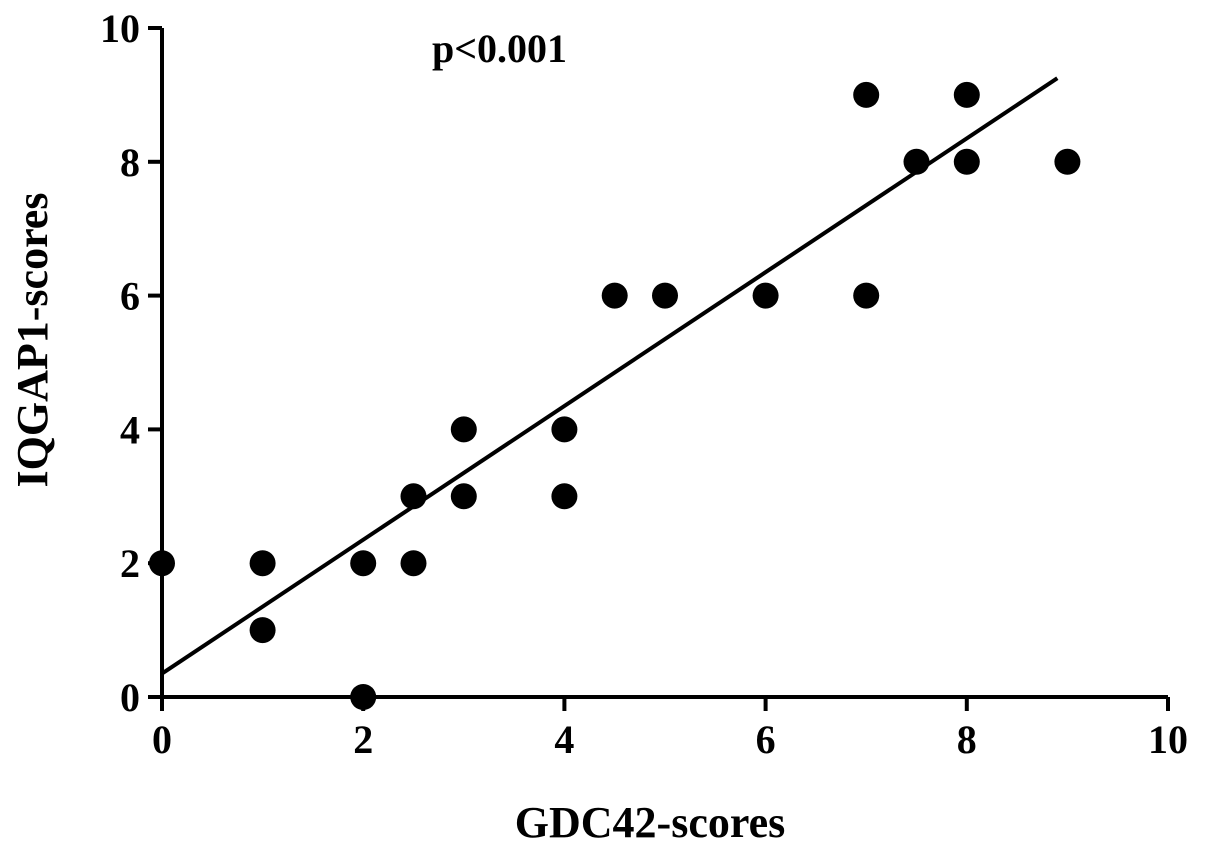 The width and height of the screenshot is (1205, 849). What do you see at coordinates (499, 48) in the screenshot?
I see `p-value-annotation: p<0.001` at bounding box center [499, 48].